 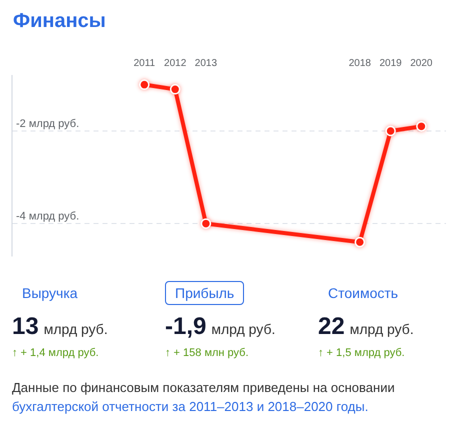 I want to click on x-tick-label: 2011, so click(x=145, y=64).